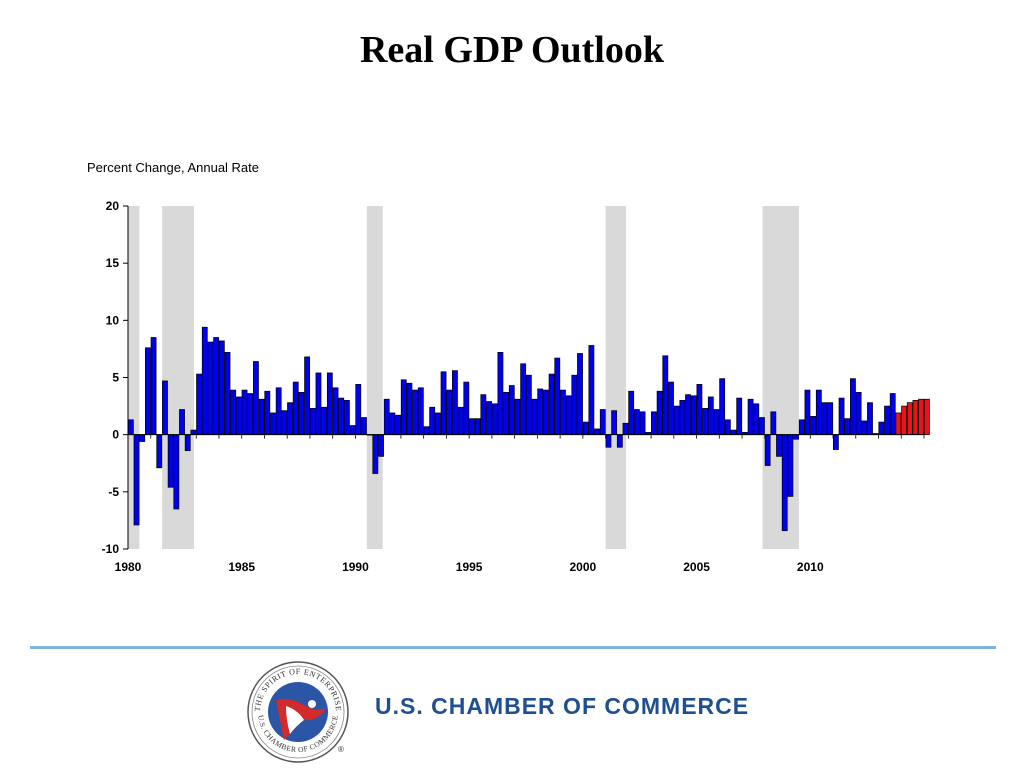 This screenshot has height=768, width=1024. Describe the element at coordinates (115, 435) in the screenshot. I see `y-tick-label: 0` at that location.